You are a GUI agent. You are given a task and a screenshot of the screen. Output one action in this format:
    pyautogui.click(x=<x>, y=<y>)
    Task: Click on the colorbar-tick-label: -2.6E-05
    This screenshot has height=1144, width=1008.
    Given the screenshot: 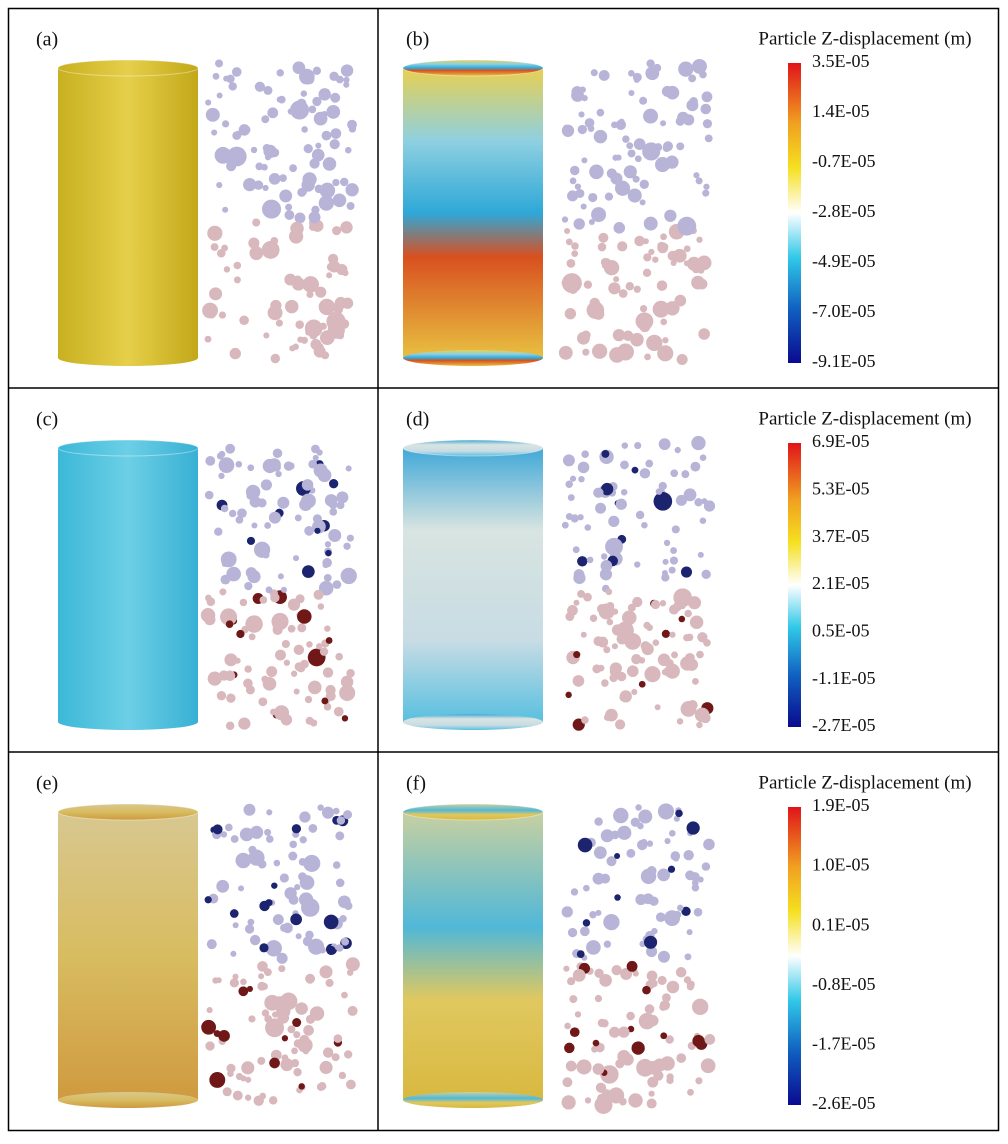 What is the action you would take?
    pyautogui.click(x=843, y=1103)
    